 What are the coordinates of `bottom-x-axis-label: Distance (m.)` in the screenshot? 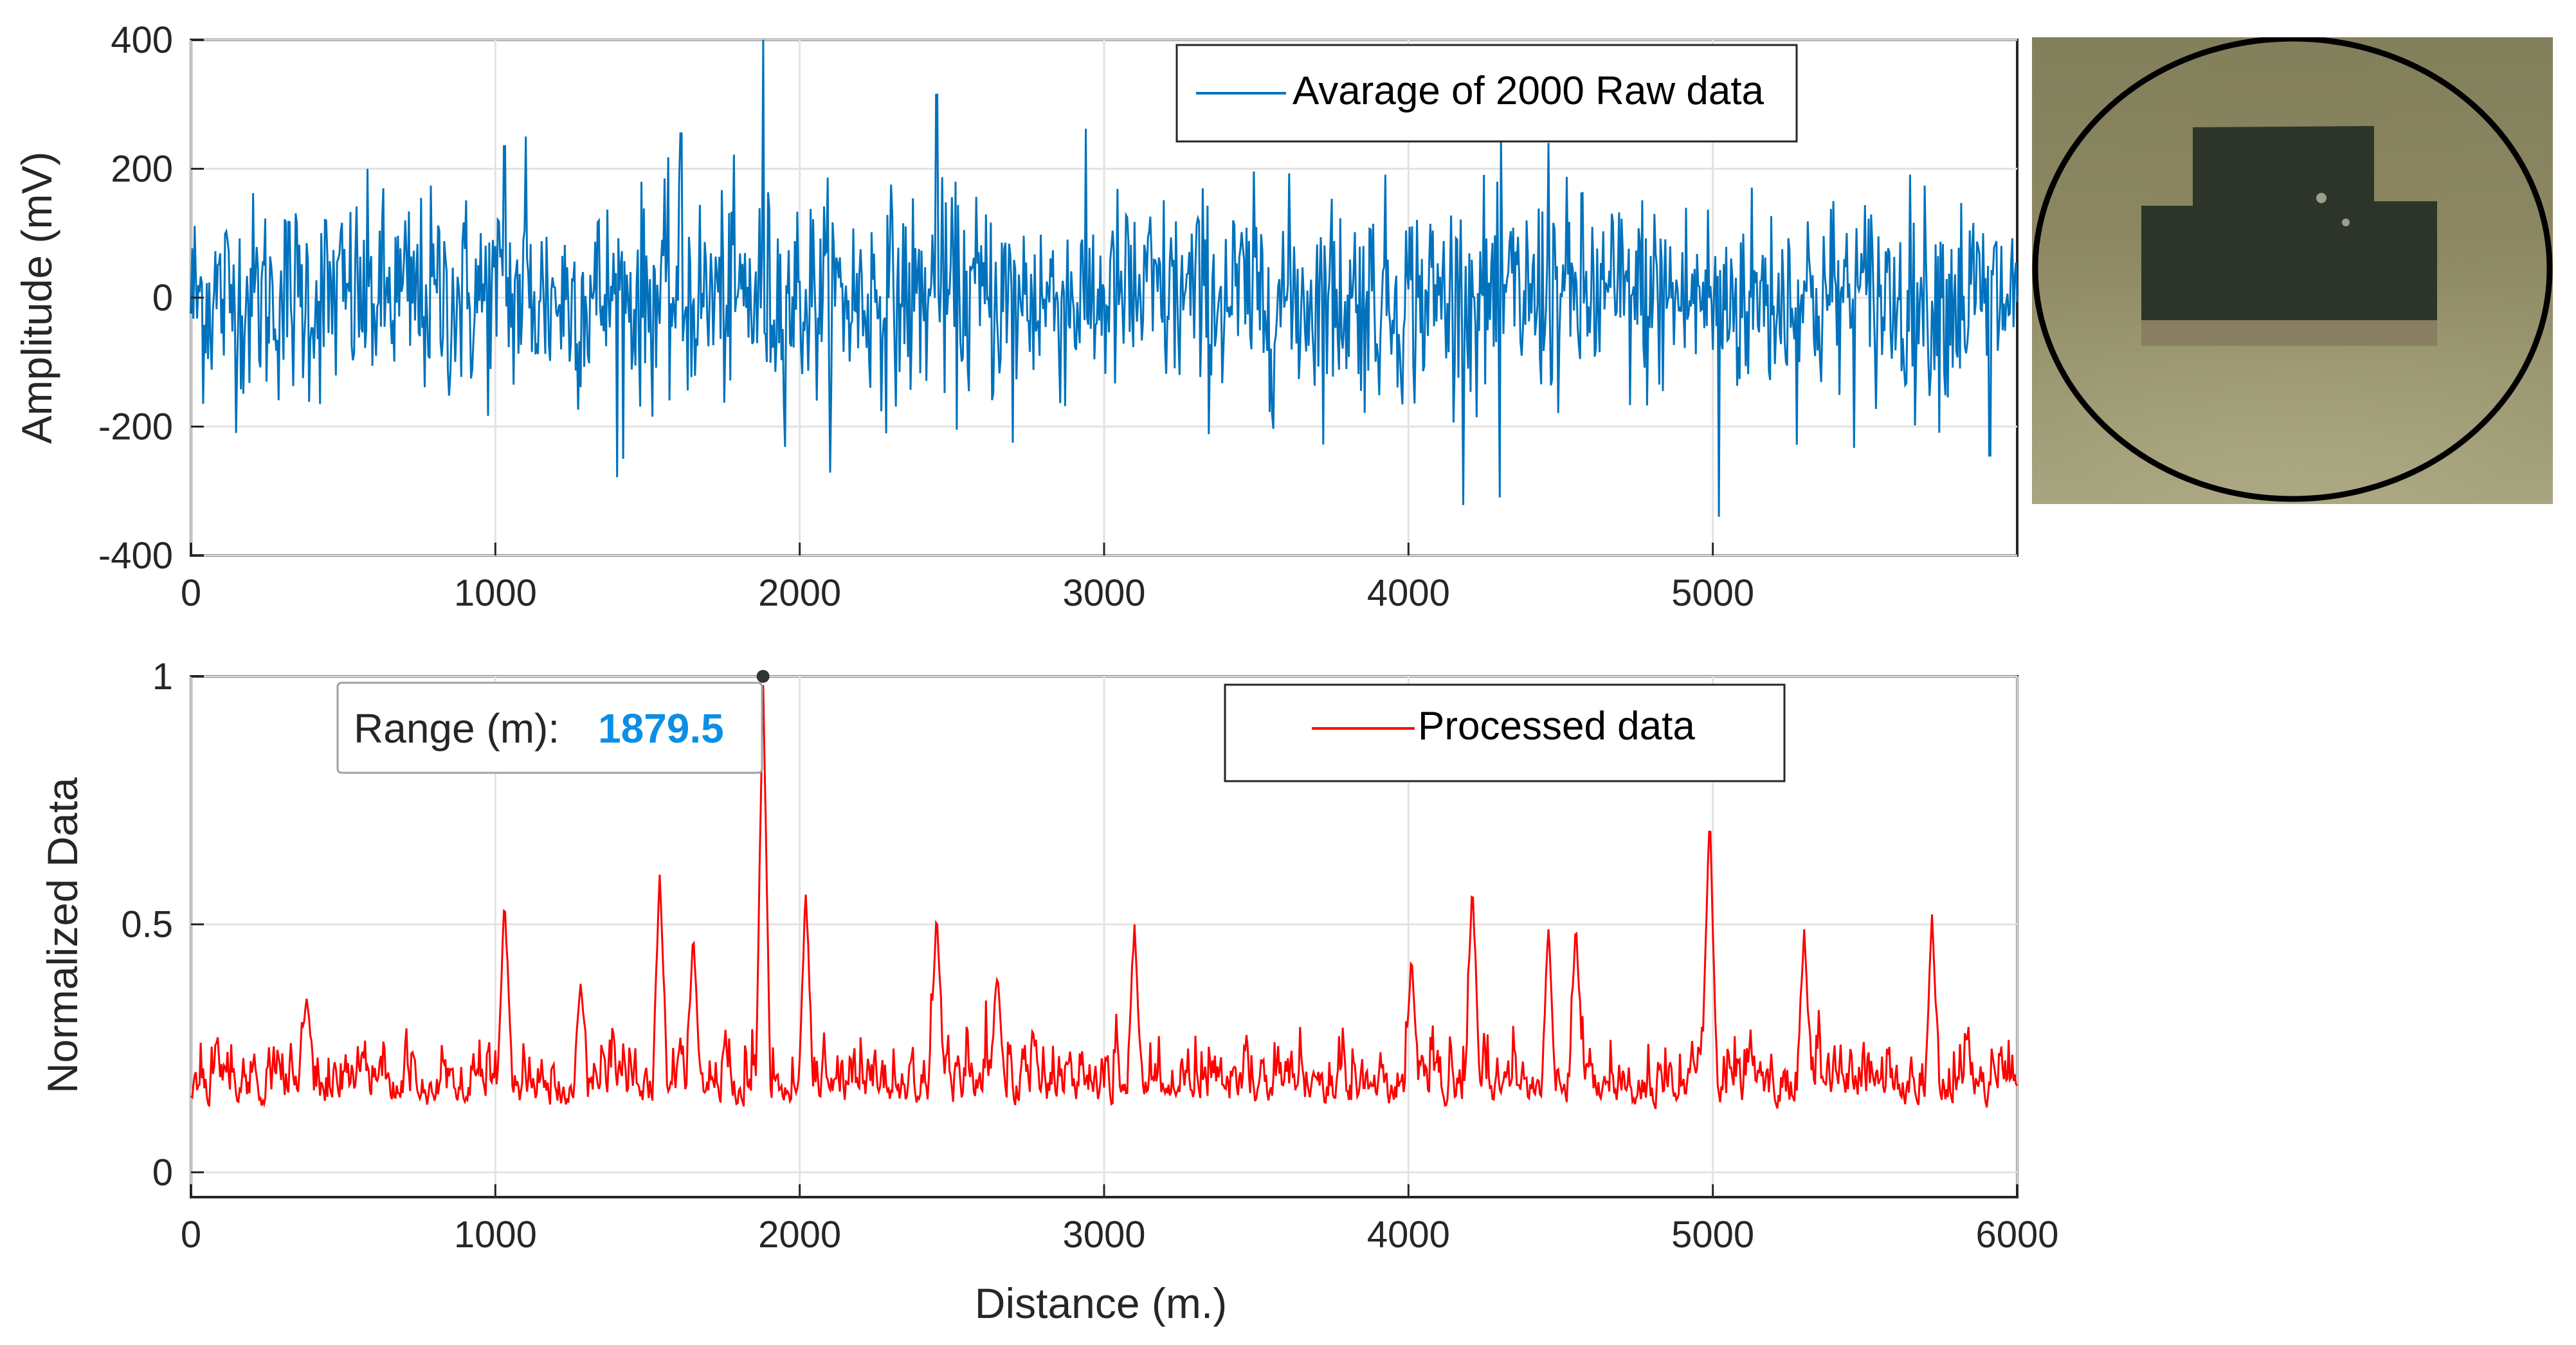 It's located at (1101, 1303).